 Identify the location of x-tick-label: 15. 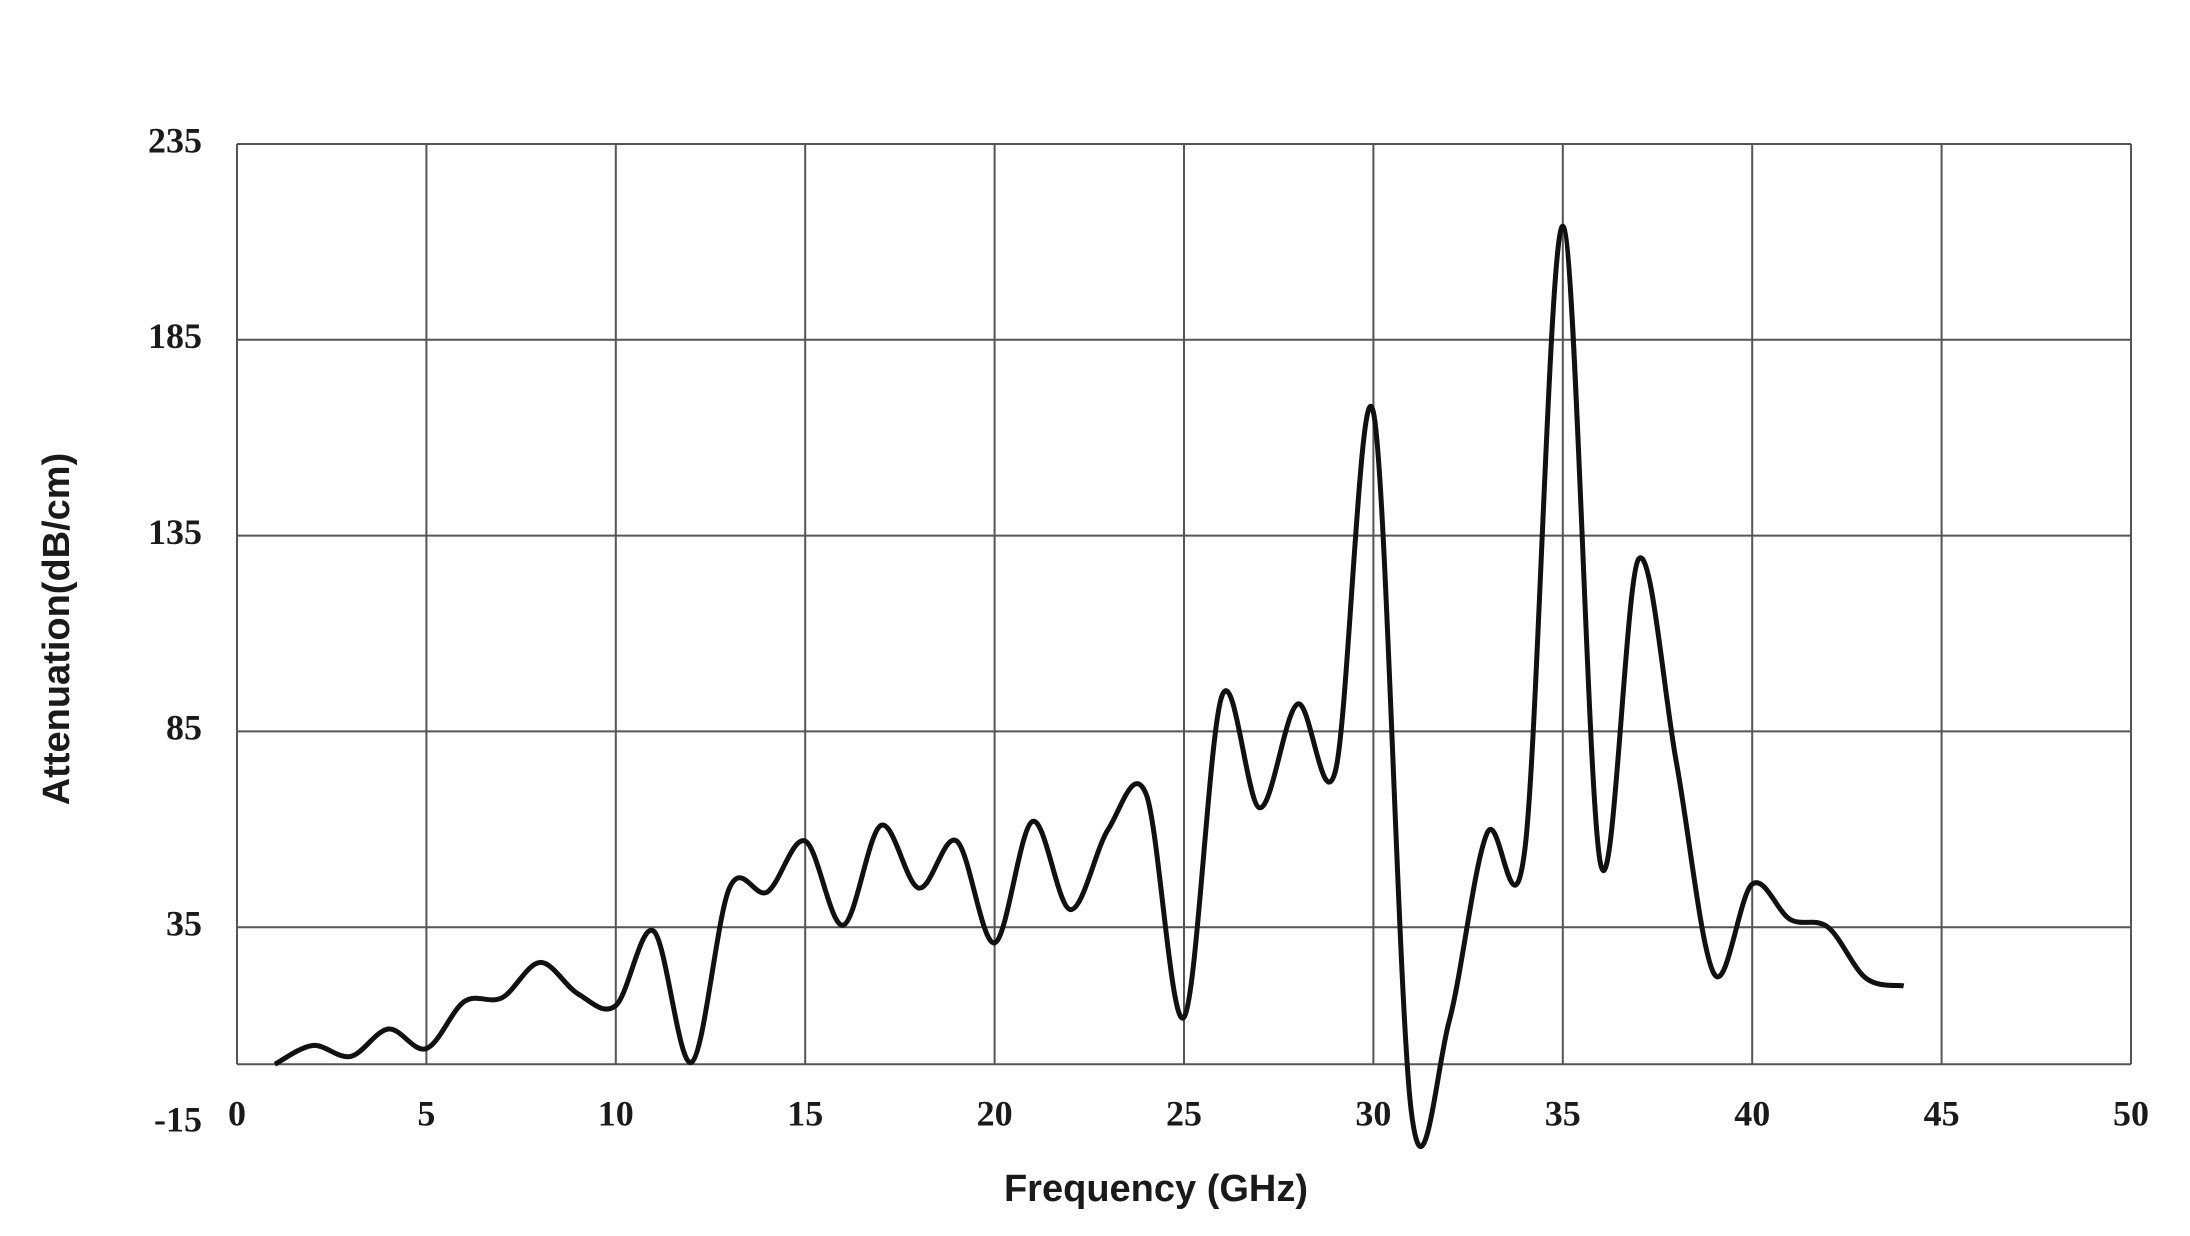
(805, 1113).